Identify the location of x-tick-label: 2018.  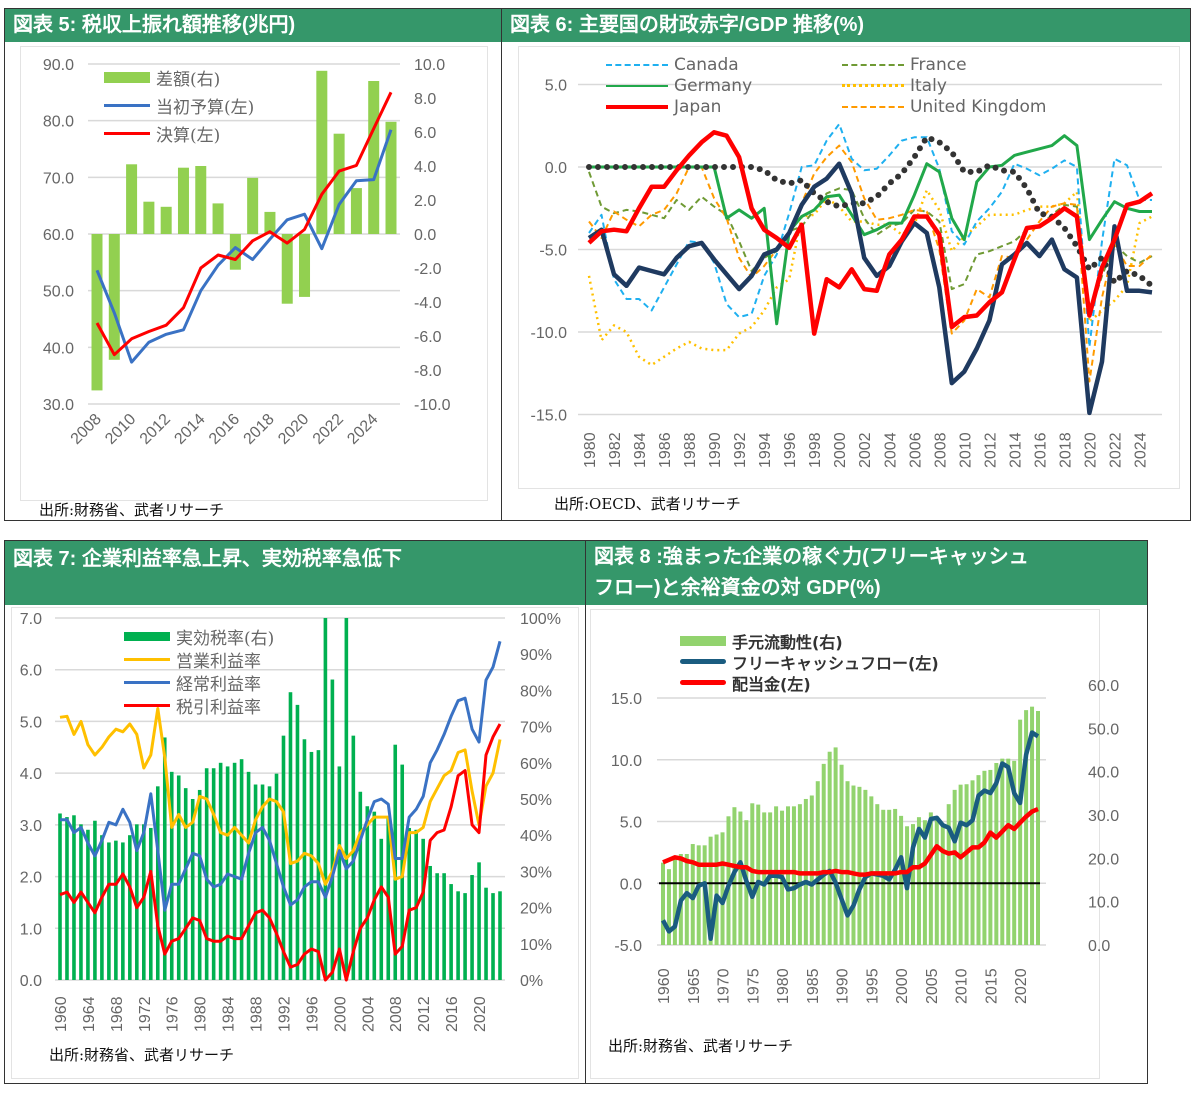
(1065, 450).